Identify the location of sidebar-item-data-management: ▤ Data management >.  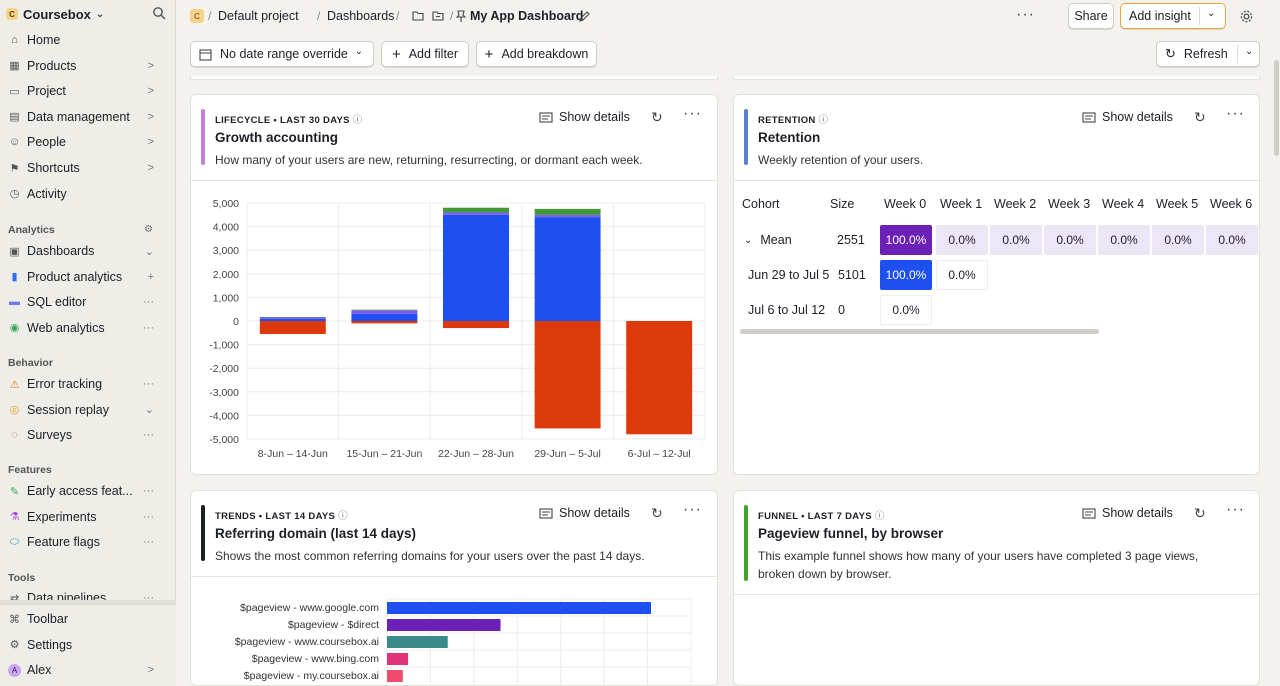
(88, 117).